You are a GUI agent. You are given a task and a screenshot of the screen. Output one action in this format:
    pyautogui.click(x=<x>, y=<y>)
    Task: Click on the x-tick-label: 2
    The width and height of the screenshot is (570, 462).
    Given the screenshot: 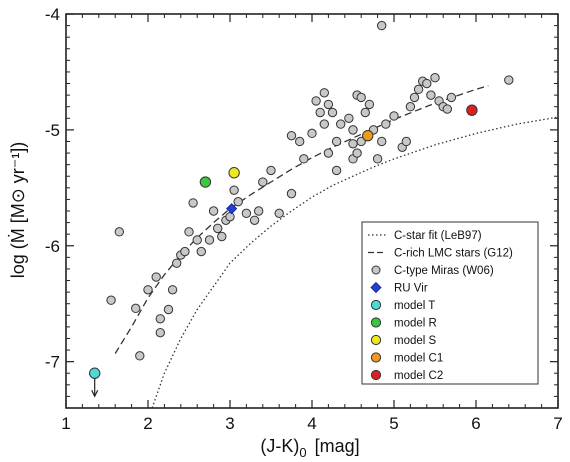 What is the action you would take?
    pyautogui.click(x=147, y=423)
    